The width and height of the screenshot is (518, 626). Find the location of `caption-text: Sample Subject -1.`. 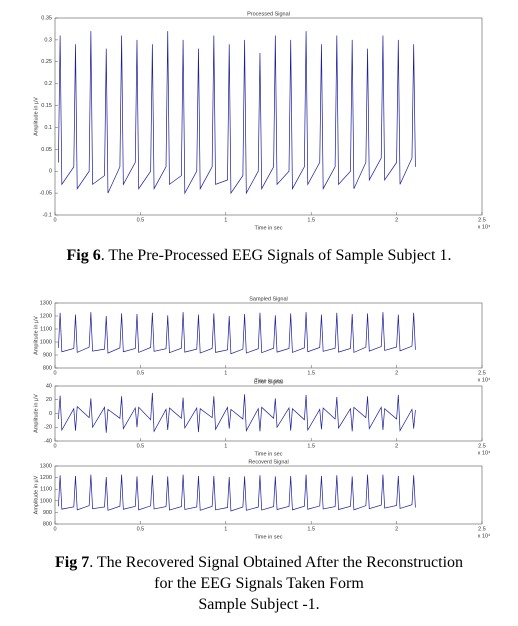

caption-text: Sample Subject -1. is located at coordinates (258, 604).